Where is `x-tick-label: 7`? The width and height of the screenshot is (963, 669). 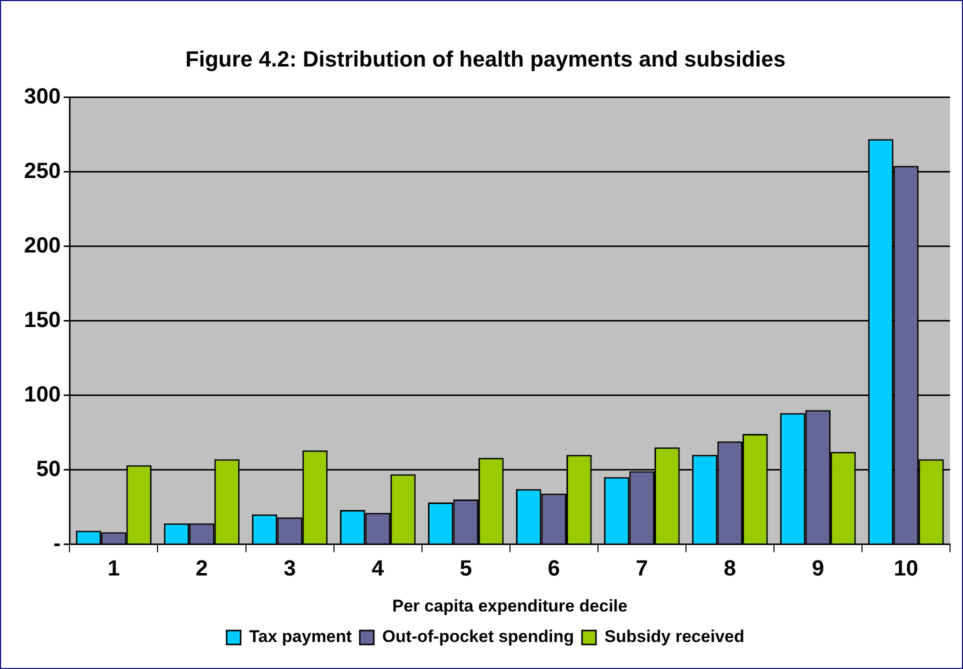 x-tick-label: 7 is located at coordinates (642, 567).